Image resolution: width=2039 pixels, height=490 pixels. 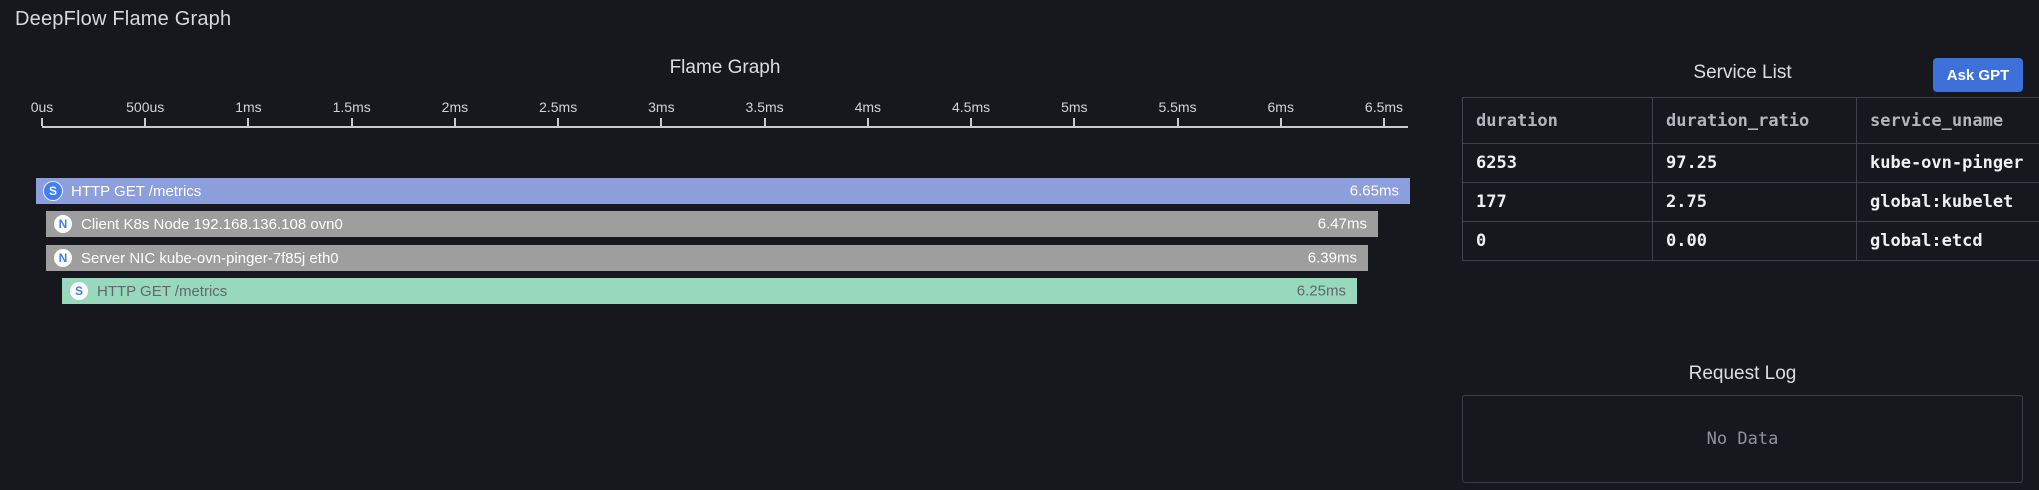 What do you see at coordinates (145, 107) in the screenshot?
I see `axis-tick-label: 500us` at bounding box center [145, 107].